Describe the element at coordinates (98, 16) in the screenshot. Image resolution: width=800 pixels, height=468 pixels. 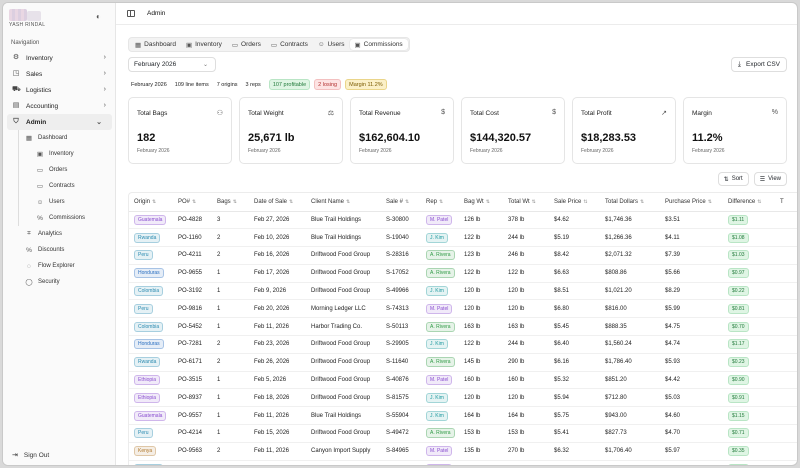
I see `theme-toggle-icon: ◐` at that location.